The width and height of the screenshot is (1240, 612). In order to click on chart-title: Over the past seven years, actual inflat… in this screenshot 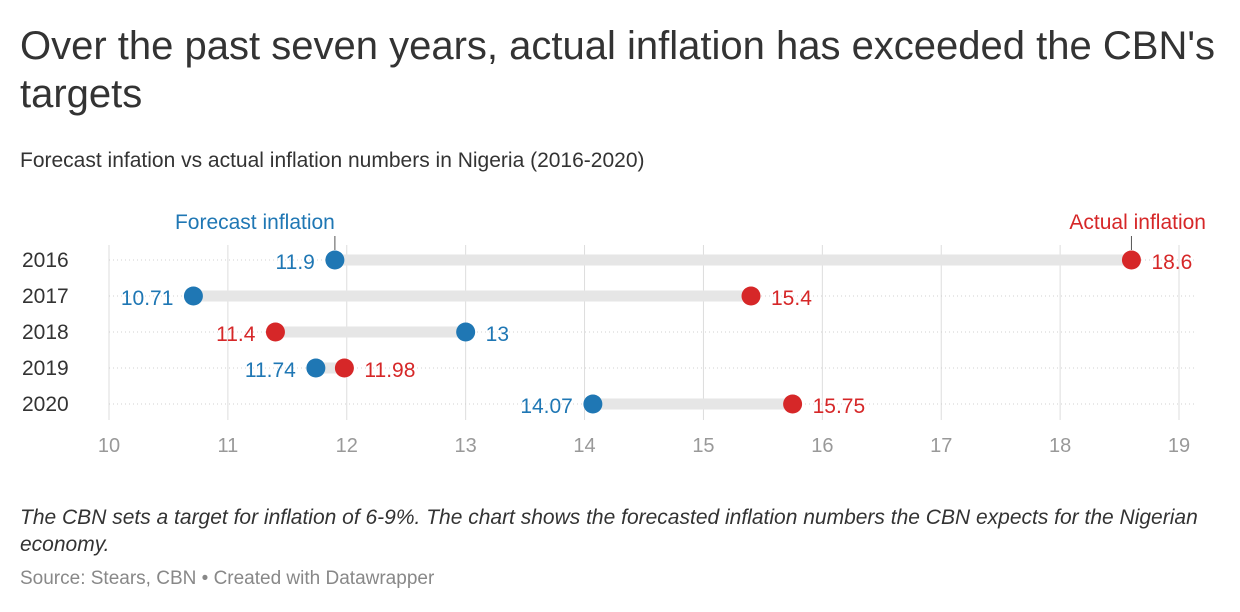, I will do `click(617, 70)`.